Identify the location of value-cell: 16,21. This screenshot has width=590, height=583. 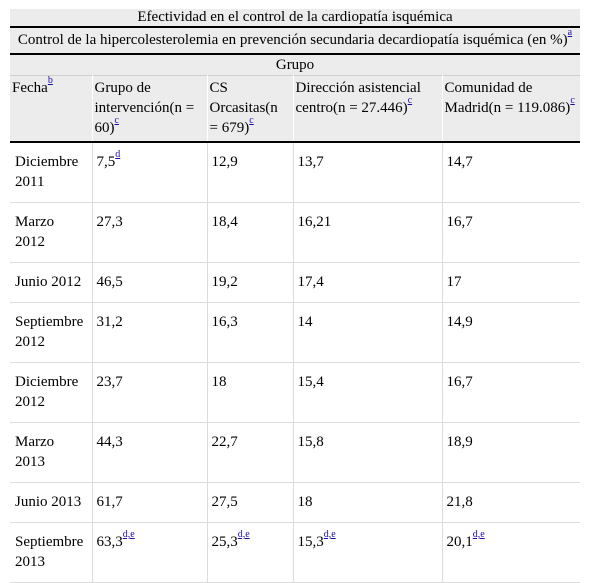
(367, 232).